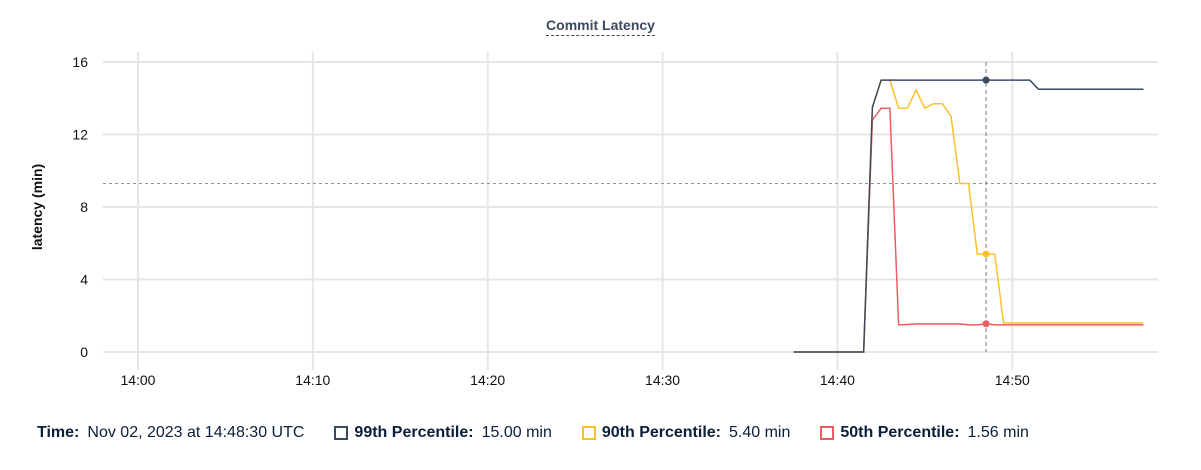 The image size is (1201, 470). What do you see at coordinates (837, 380) in the screenshot?
I see `x-tick-label: 14:40` at bounding box center [837, 380].